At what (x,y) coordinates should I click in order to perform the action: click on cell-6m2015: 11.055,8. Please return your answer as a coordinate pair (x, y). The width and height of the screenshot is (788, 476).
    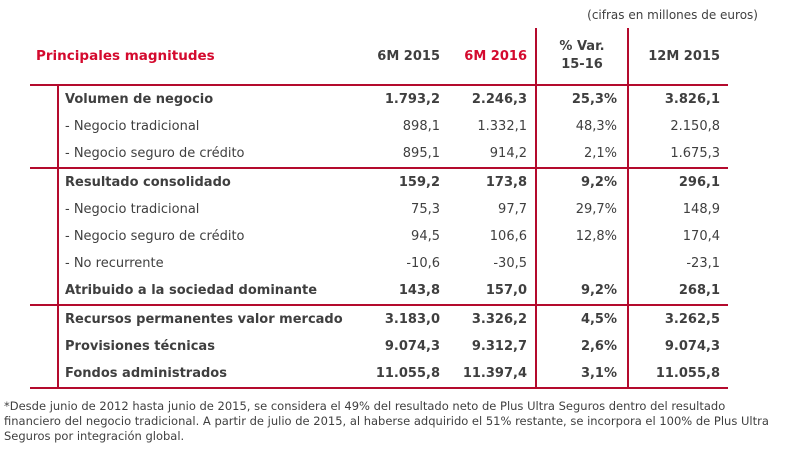
    Looking at the image, I should click on (404, 374).